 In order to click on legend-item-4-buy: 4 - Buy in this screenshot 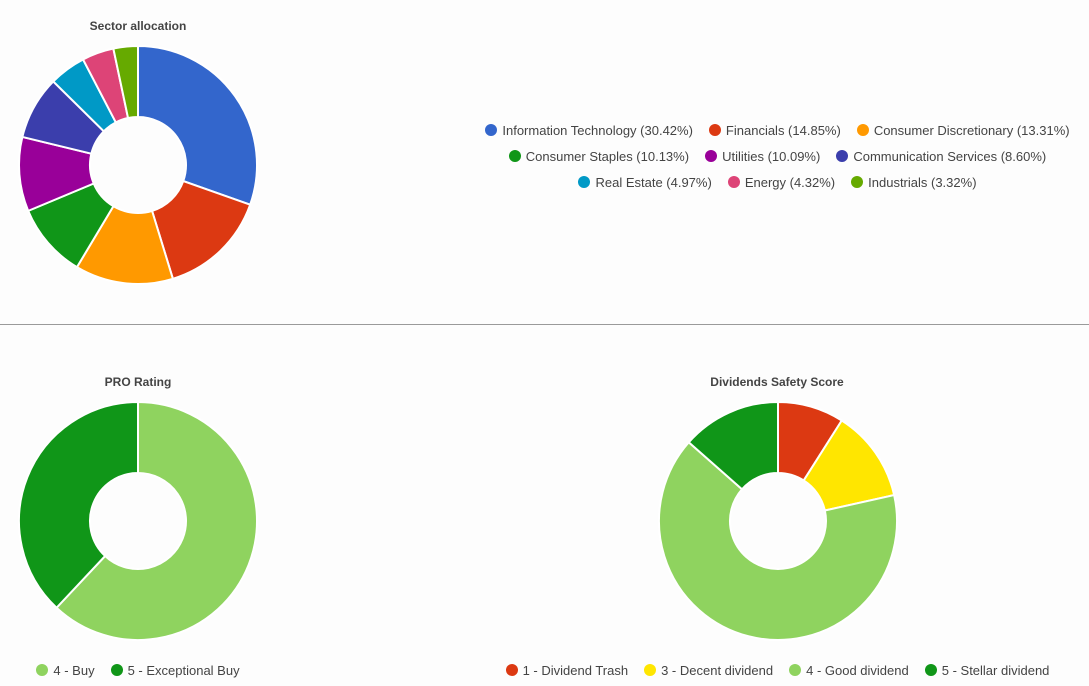, I will do `click(65, 670)`.